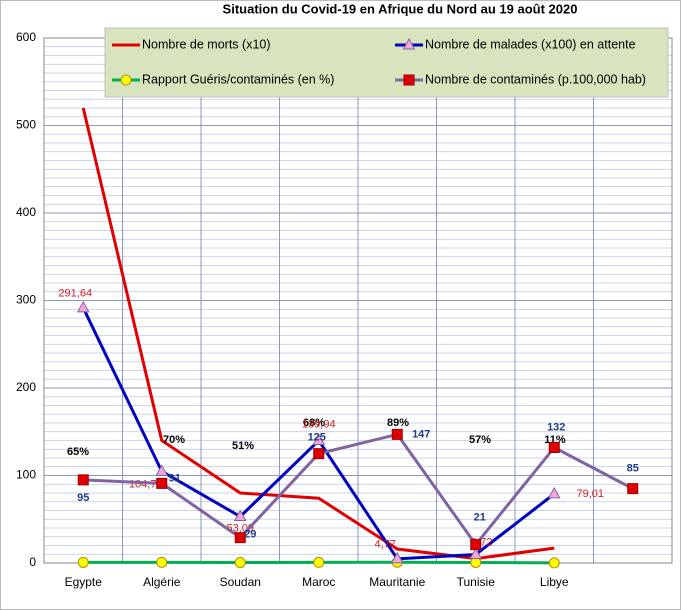 The width and height of the screenshot is (681, 610). I want to click on legend-label: Nombre de malades (x100) en attente, so click(530, 44).